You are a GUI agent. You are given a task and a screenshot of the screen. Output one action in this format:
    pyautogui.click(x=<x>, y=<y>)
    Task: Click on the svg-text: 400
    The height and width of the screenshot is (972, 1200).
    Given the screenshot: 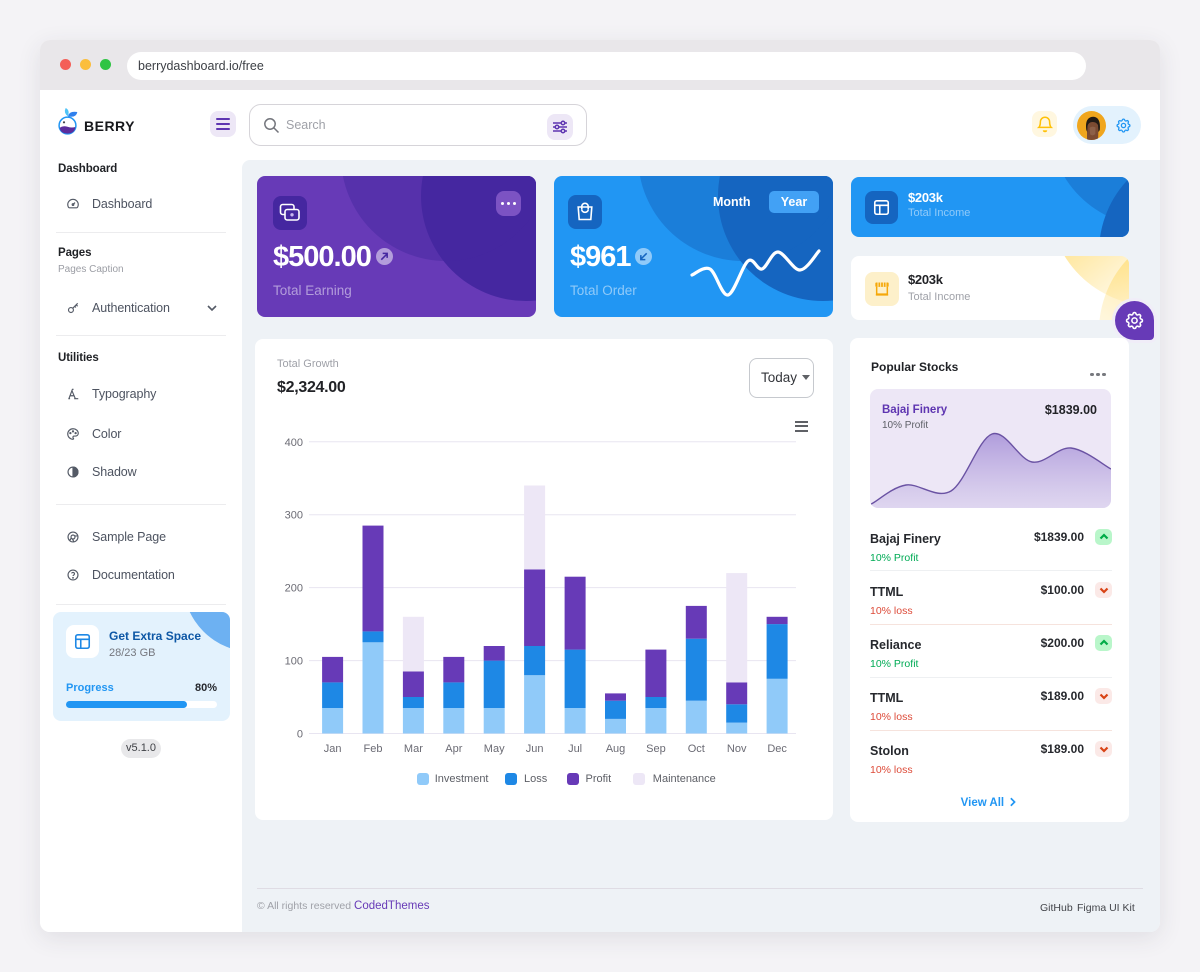 What is the action you would take?
    pyautogui.click(x=294, y=443)
    